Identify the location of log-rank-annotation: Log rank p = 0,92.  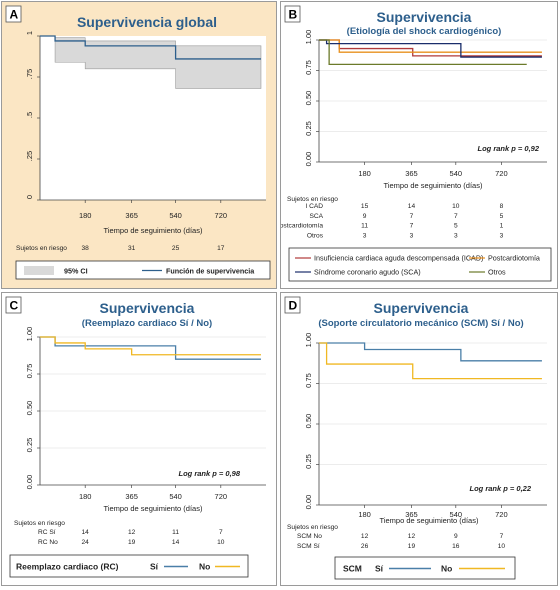
(509, 148).